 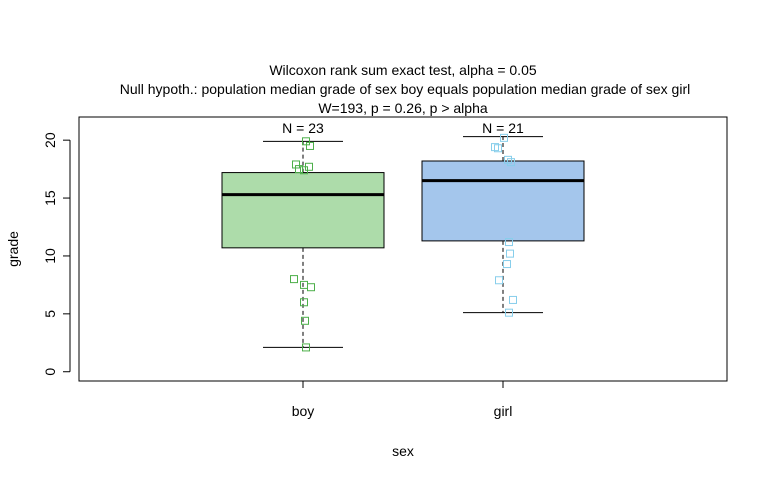 I want to click on x-axis-label: sex, so click(x=403, y=451).